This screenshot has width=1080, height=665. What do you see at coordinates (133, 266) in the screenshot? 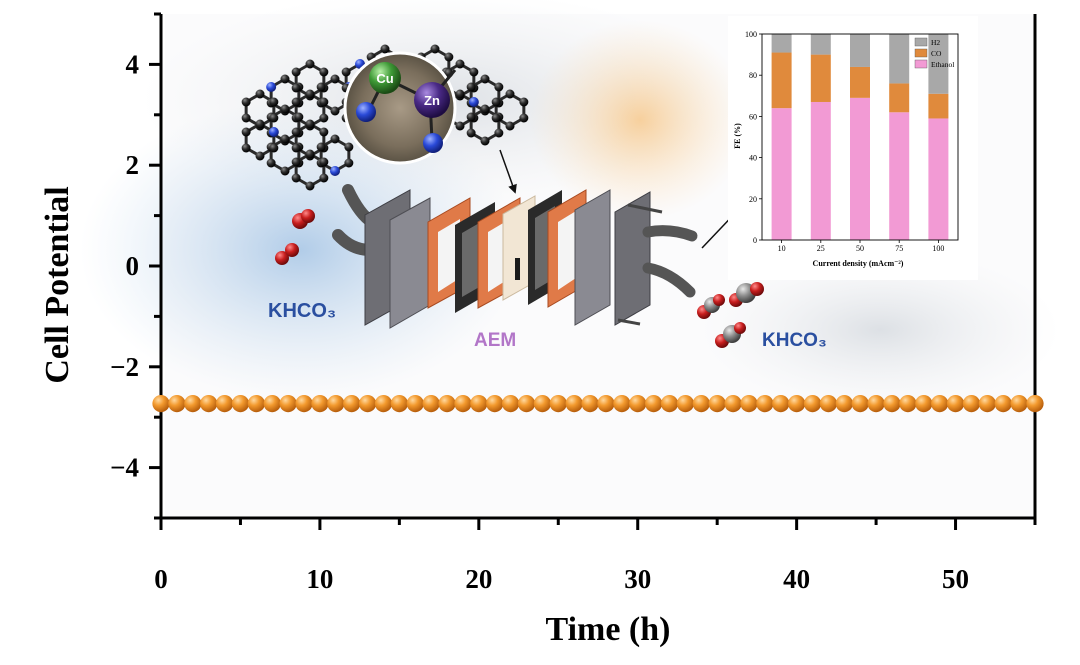
I see `main-y-tick-label: 0` at bounding box center [133, 266].